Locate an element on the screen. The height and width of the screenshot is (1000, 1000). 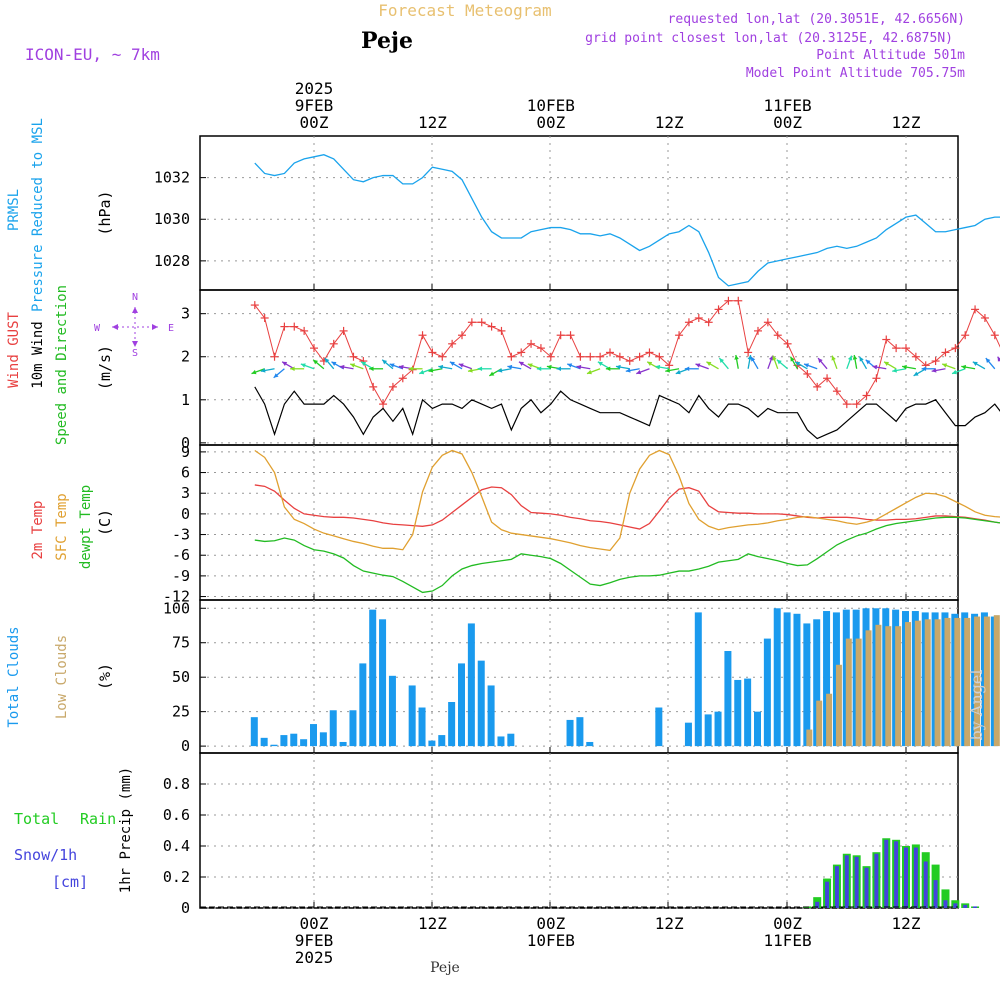
ylabel-temp-0: 2m Temp is located at coordinates (38, 529).